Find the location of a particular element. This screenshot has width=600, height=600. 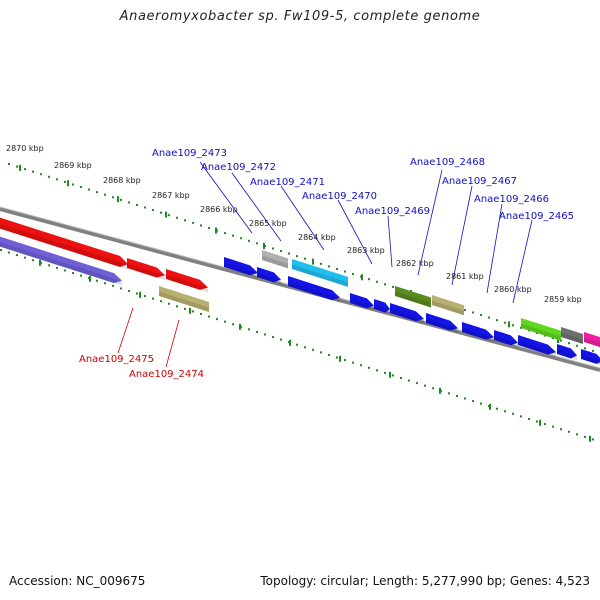

gene-label: Anae109_2468 is located at coordinates (447, 162).